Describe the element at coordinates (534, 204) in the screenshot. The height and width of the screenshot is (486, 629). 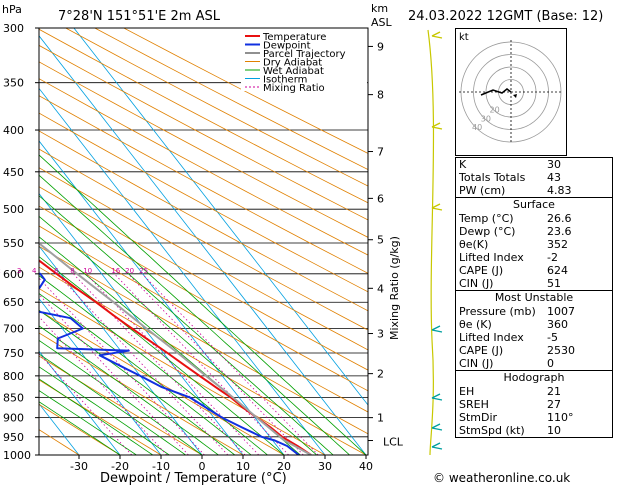
I see `surface-header: Surface` at that location.